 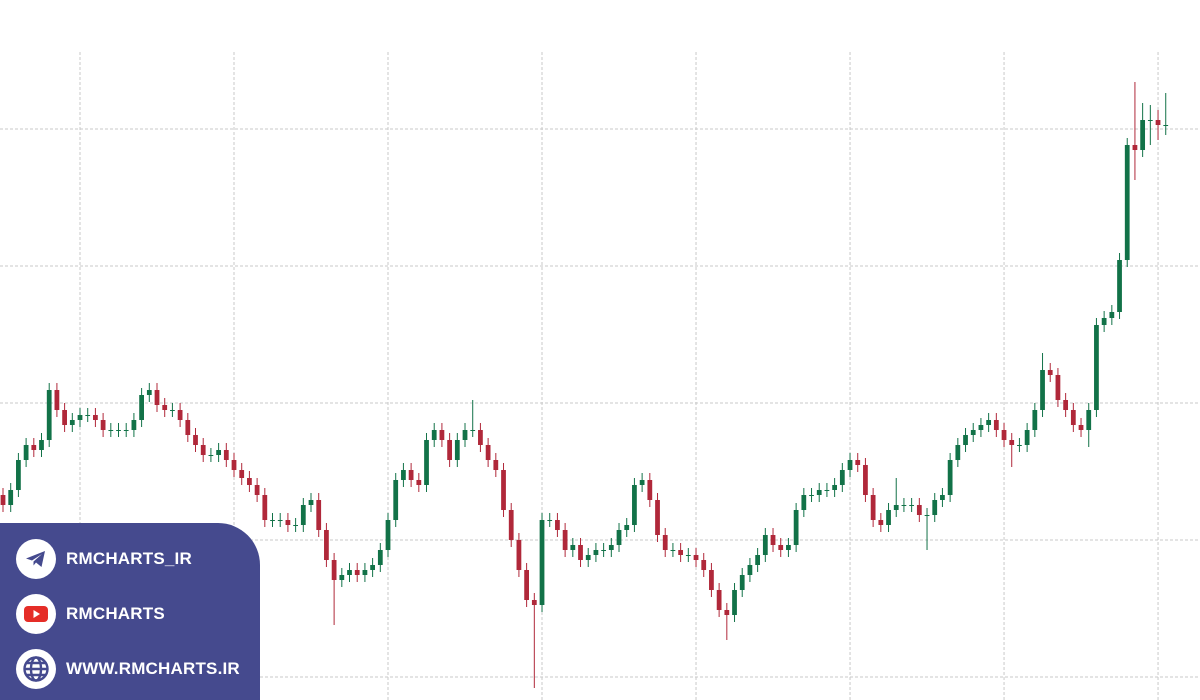 I want to click on social-badge: RMCHARTS_IR RMCHARTS WWW.RMCHARTS.IR, so click(x=130, y=611).